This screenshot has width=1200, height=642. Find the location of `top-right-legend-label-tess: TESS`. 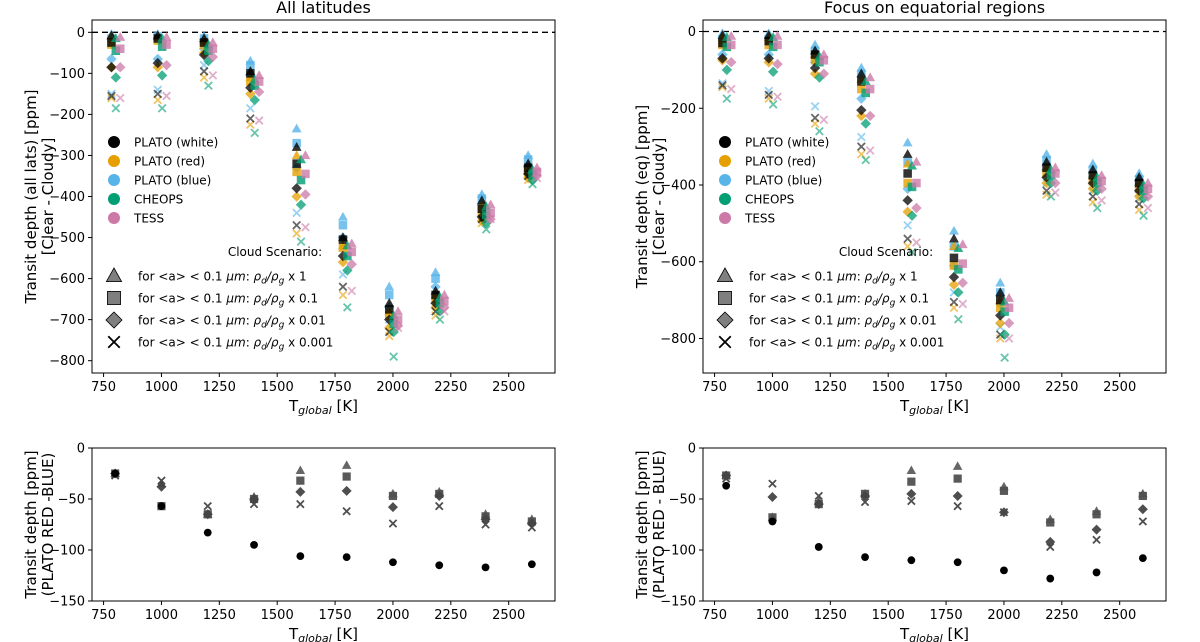

top-right-legend-label-tess: TESS is located at coordinates (759, 219).